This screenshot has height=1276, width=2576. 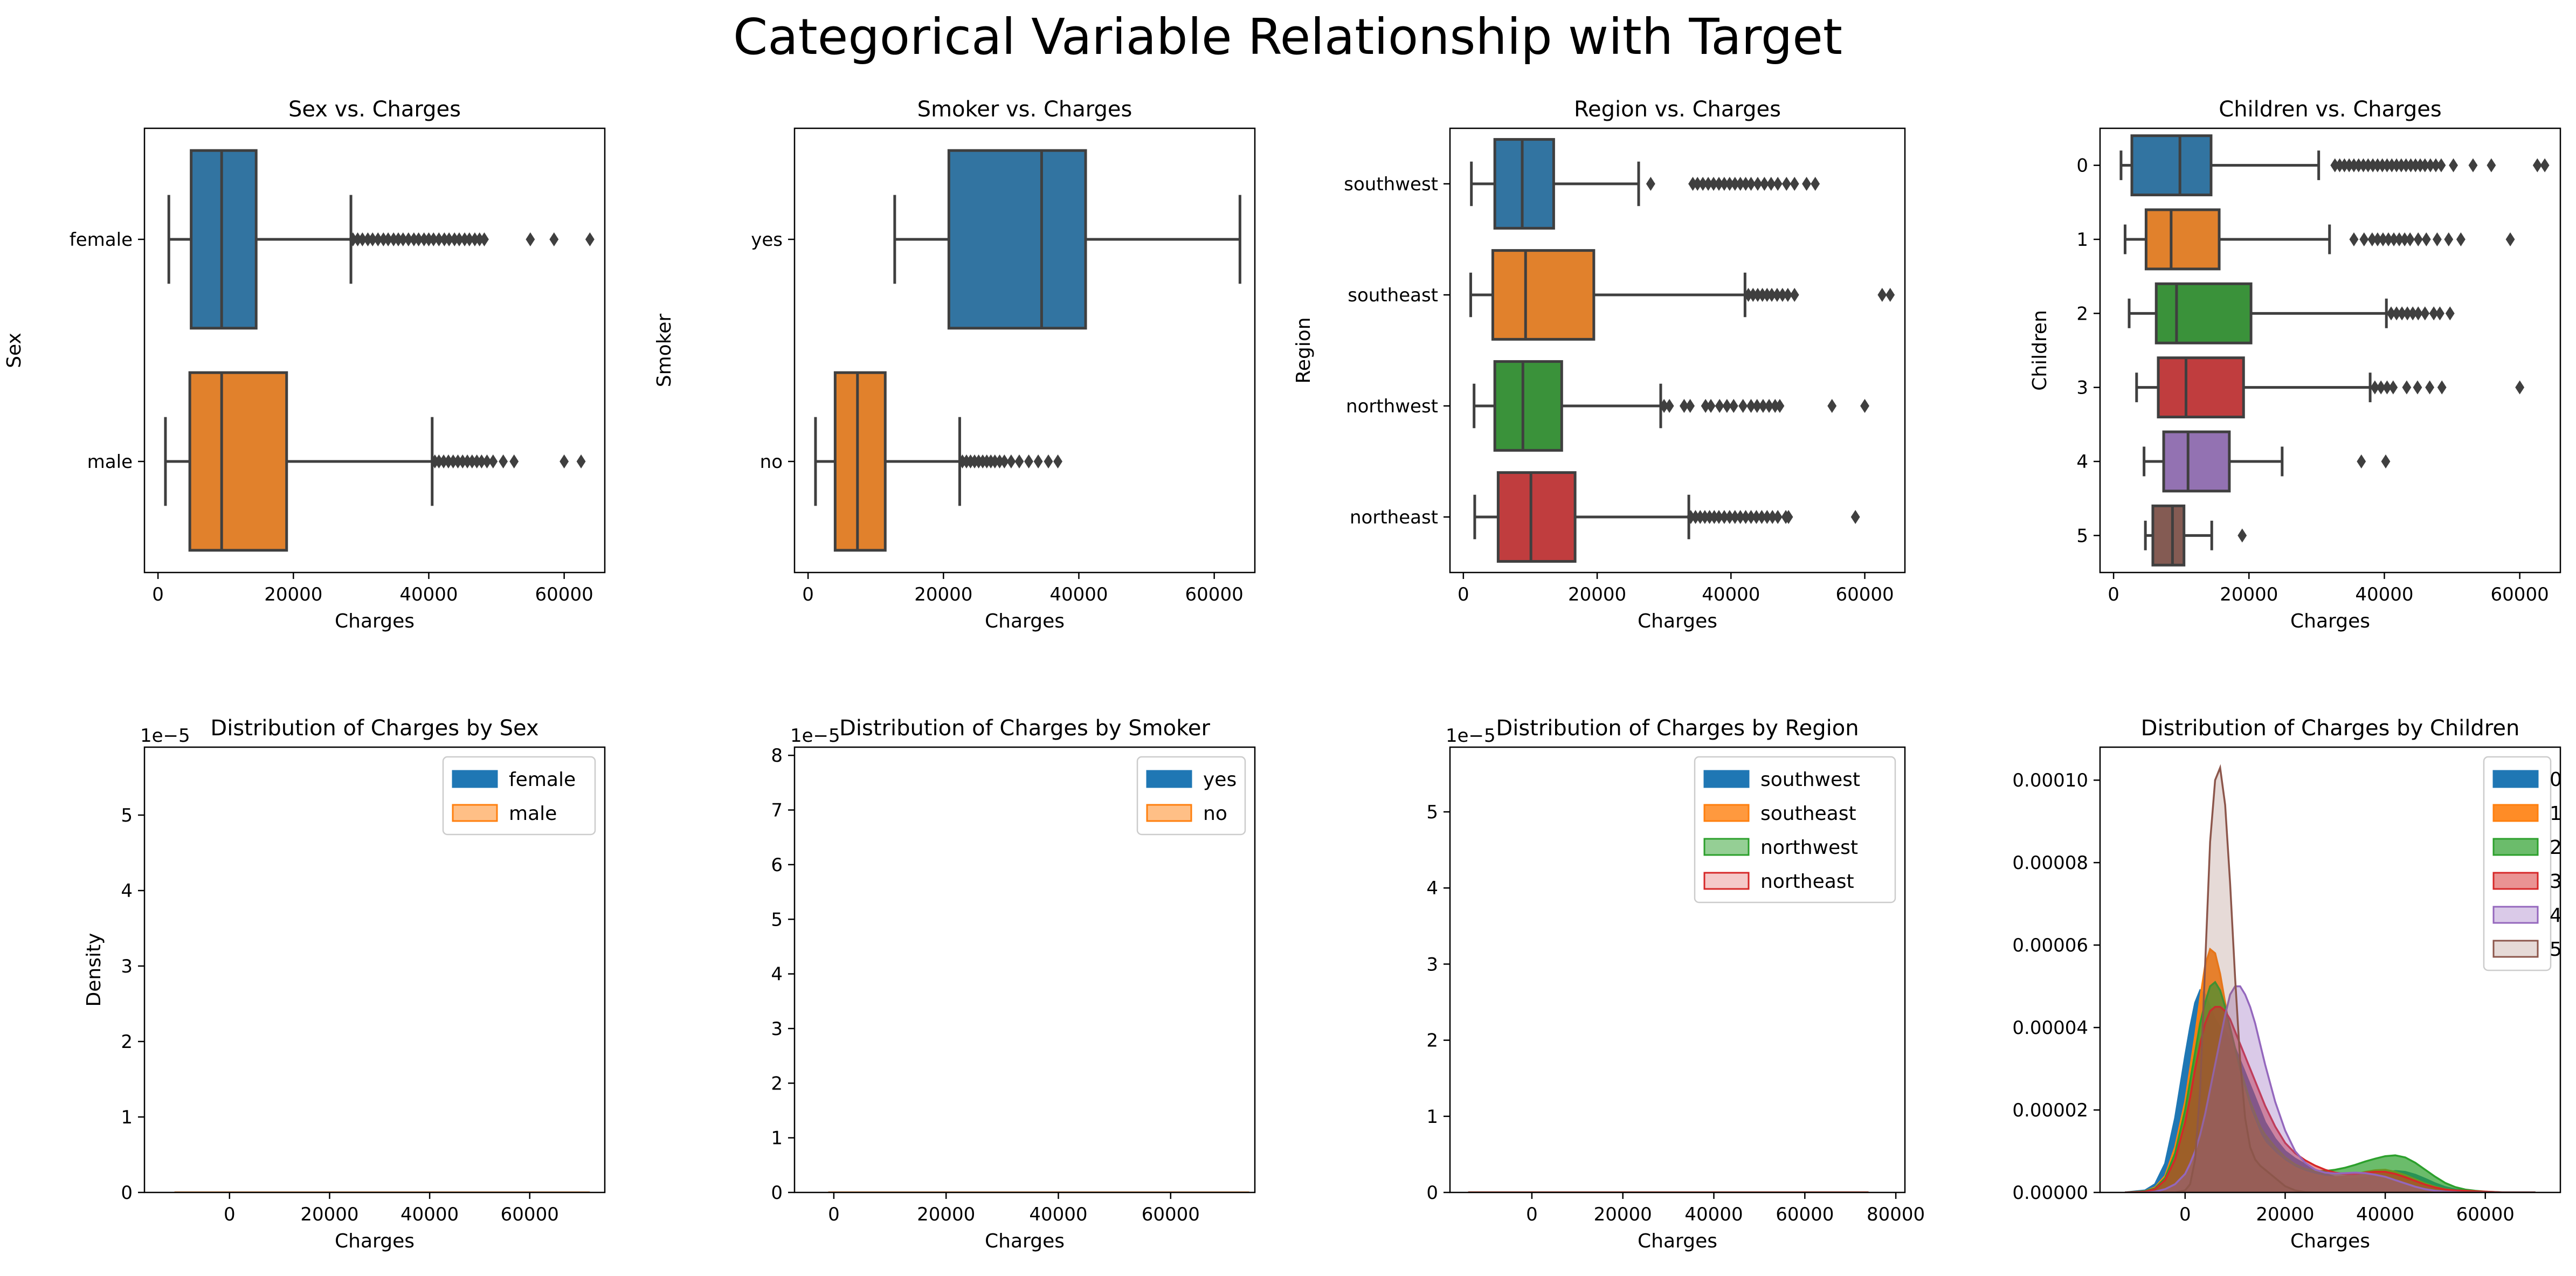 What do you see at coordinates (1671, 406) in the screenshot?
I see `box-northwest` at bounding box center [1671, 406].